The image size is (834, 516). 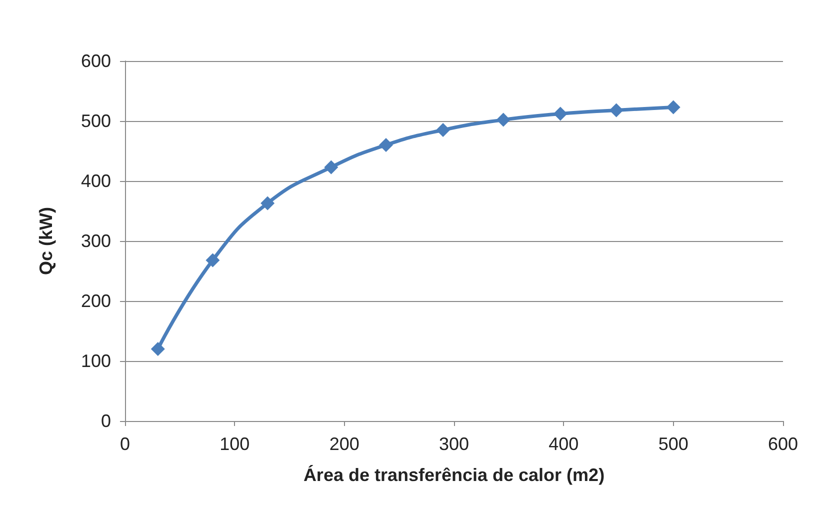 What do you see at coordinates (105, 421) in the screenshot?
I see `y-tick-label: 0` at bounding box center [105, 421].